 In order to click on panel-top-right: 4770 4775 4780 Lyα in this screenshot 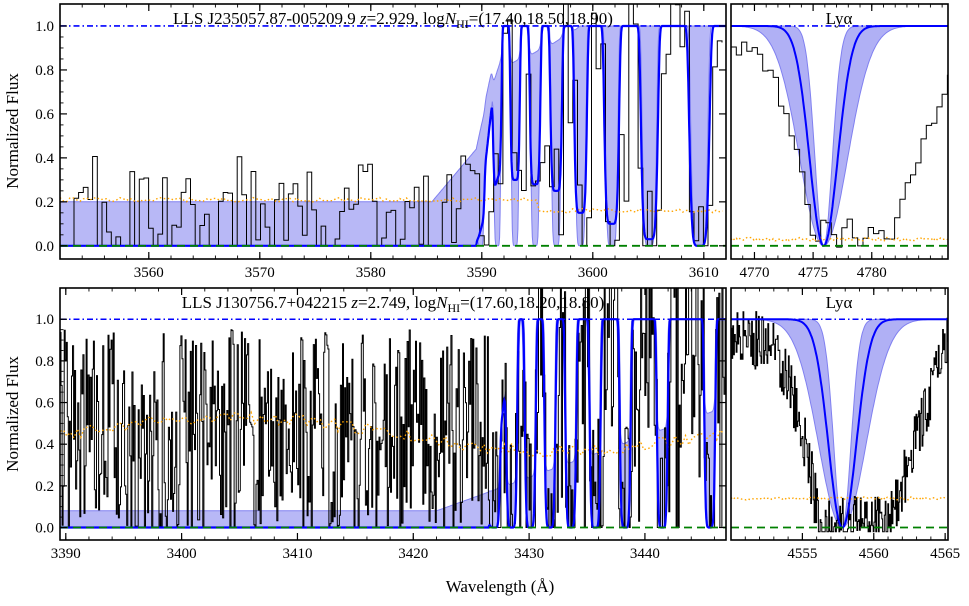, I will do `click(839, 142)`.